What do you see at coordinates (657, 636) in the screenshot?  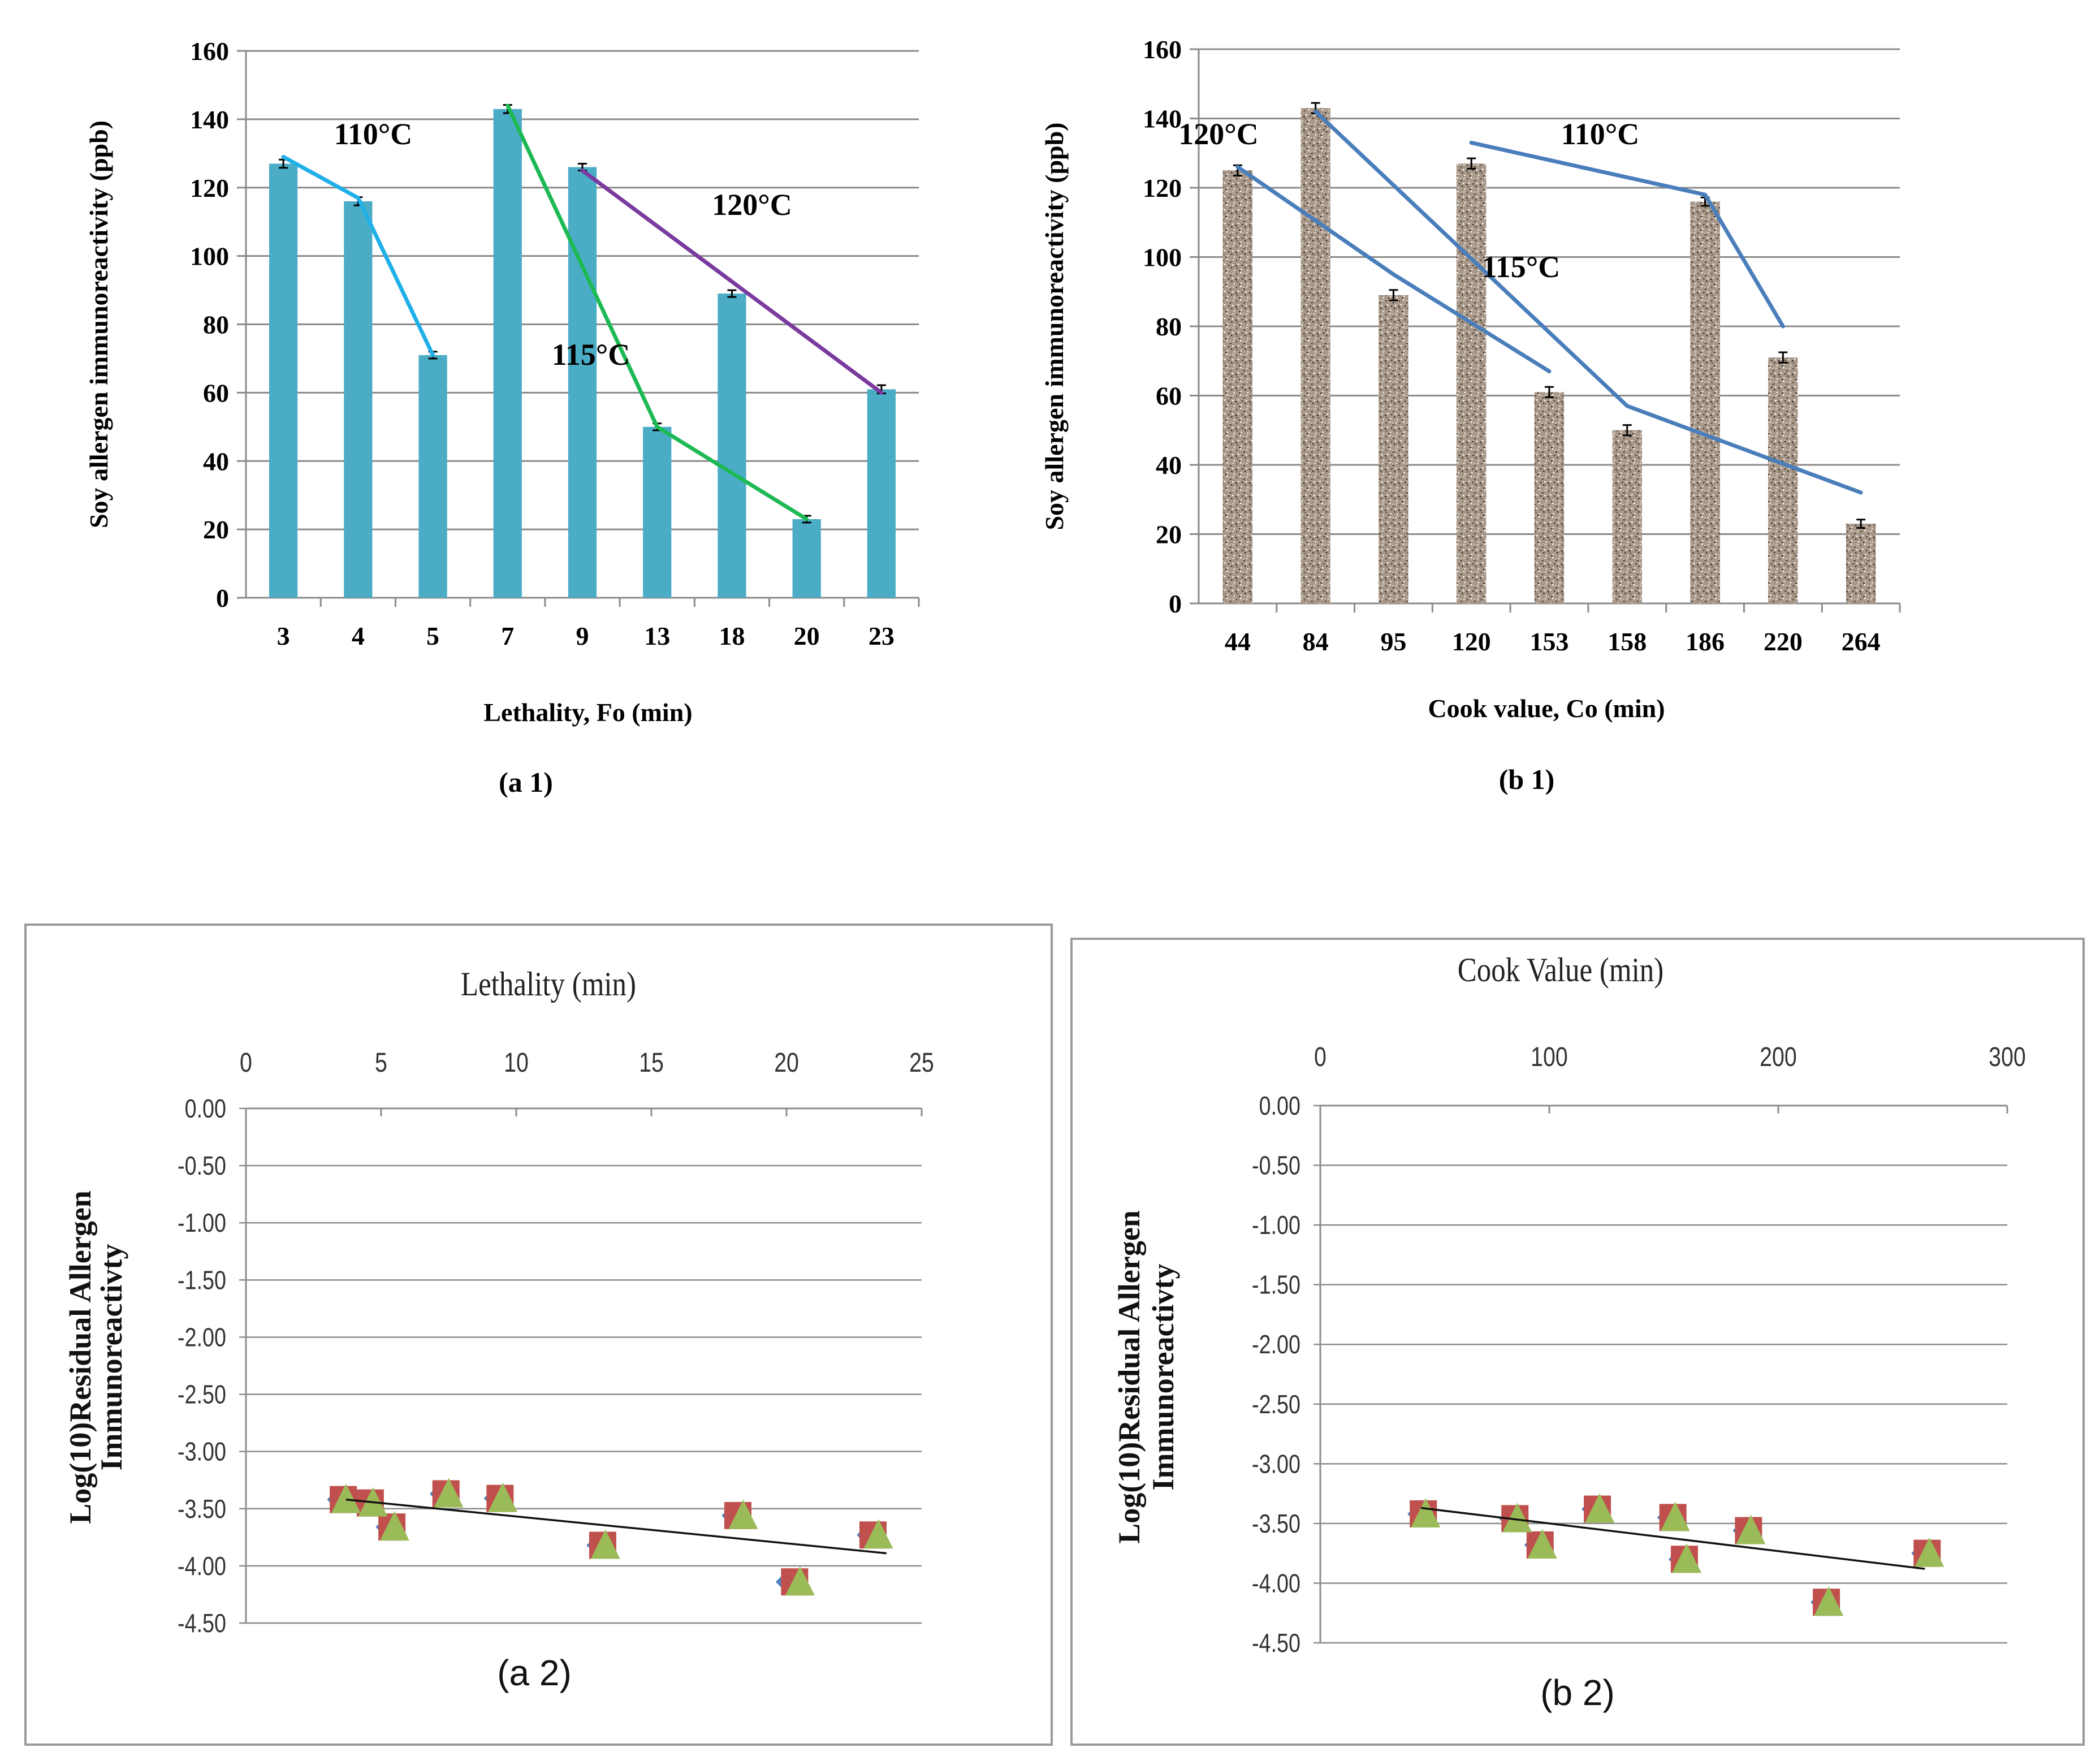 I see `x-tick-label: 13` at bounding box center [657, 636].